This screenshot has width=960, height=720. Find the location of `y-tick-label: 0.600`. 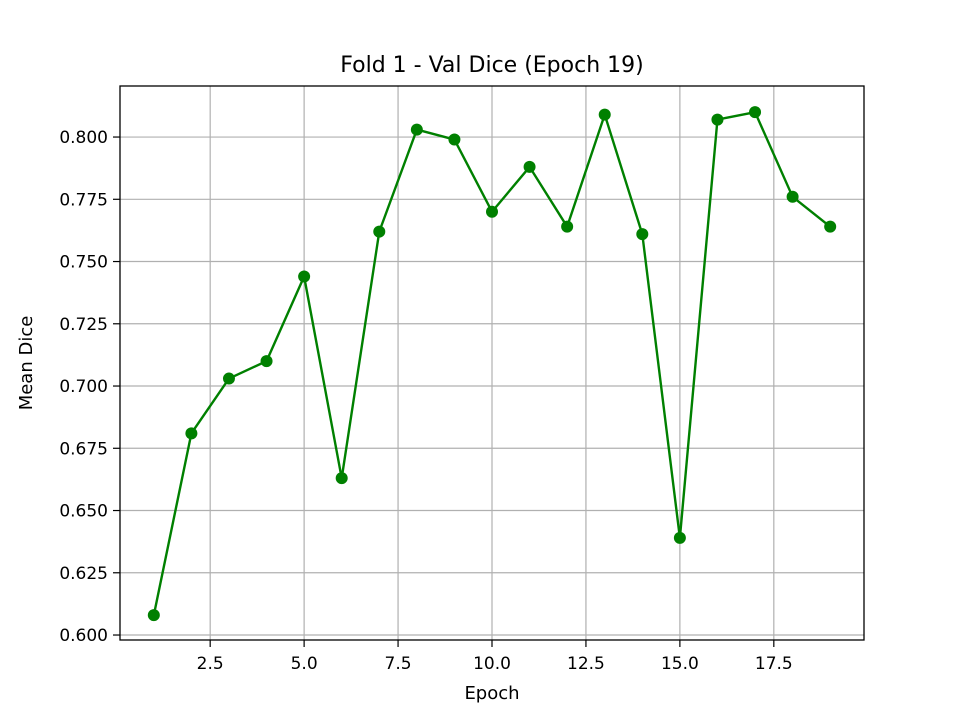

y-tick-label: 0.600 is located at coordinates (83, 636).